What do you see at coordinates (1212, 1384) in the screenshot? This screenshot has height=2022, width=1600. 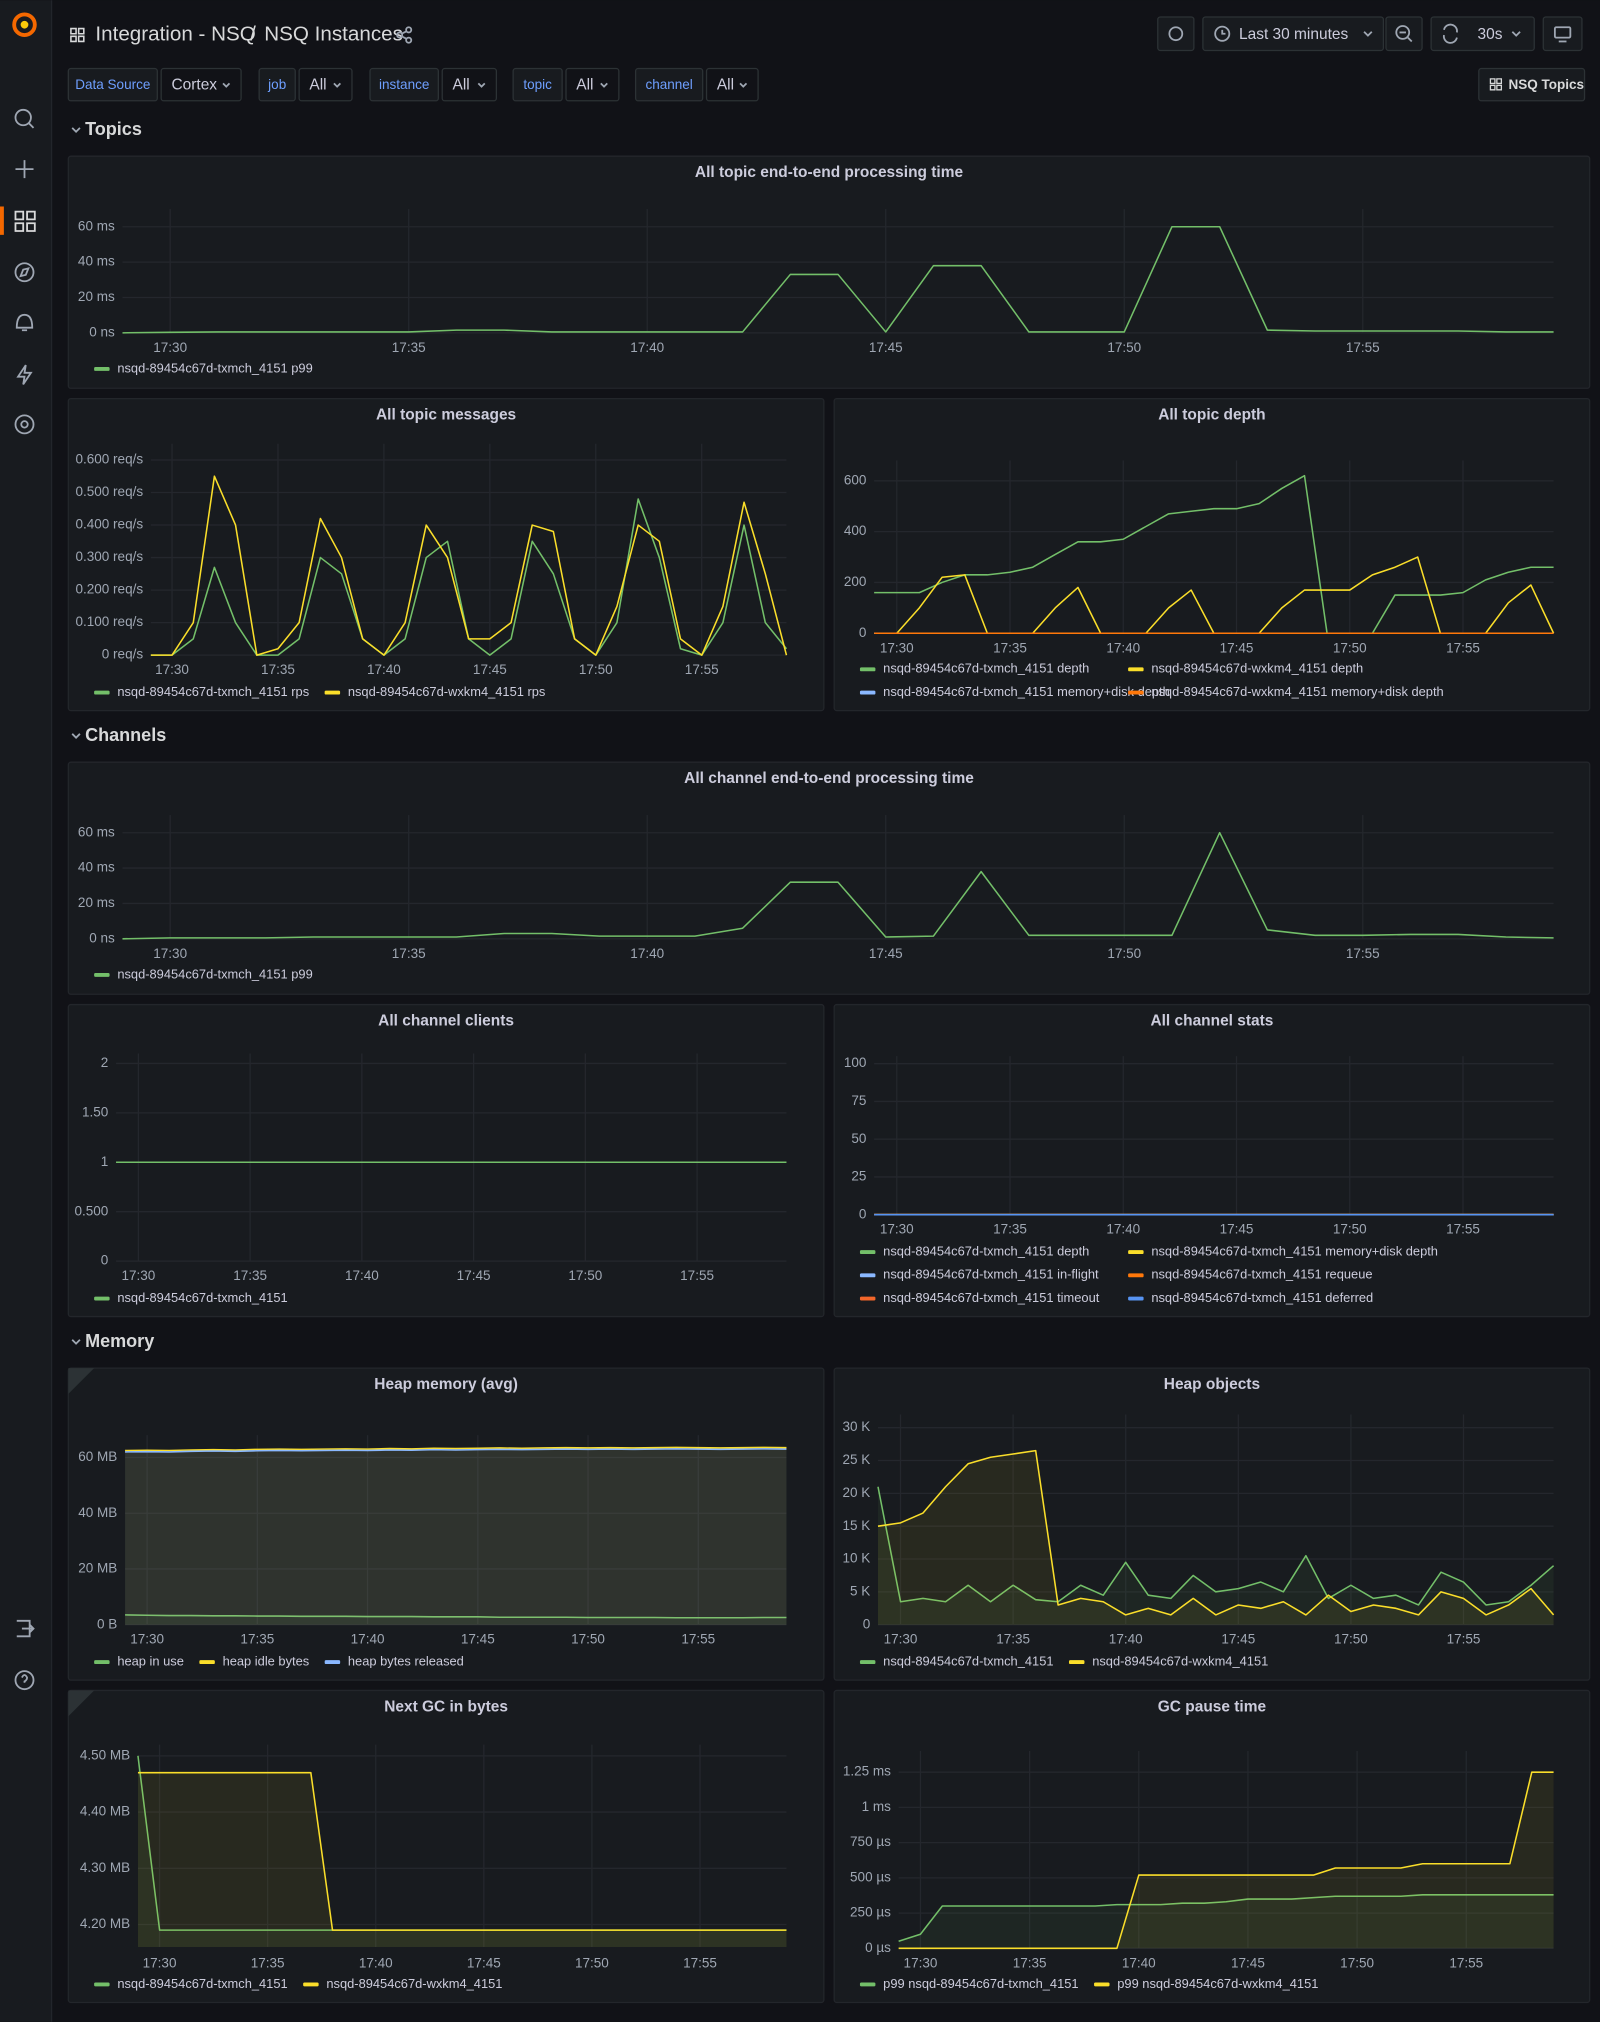 I see `panel-title: Heap objects` at bounding box center [1212, 1384].